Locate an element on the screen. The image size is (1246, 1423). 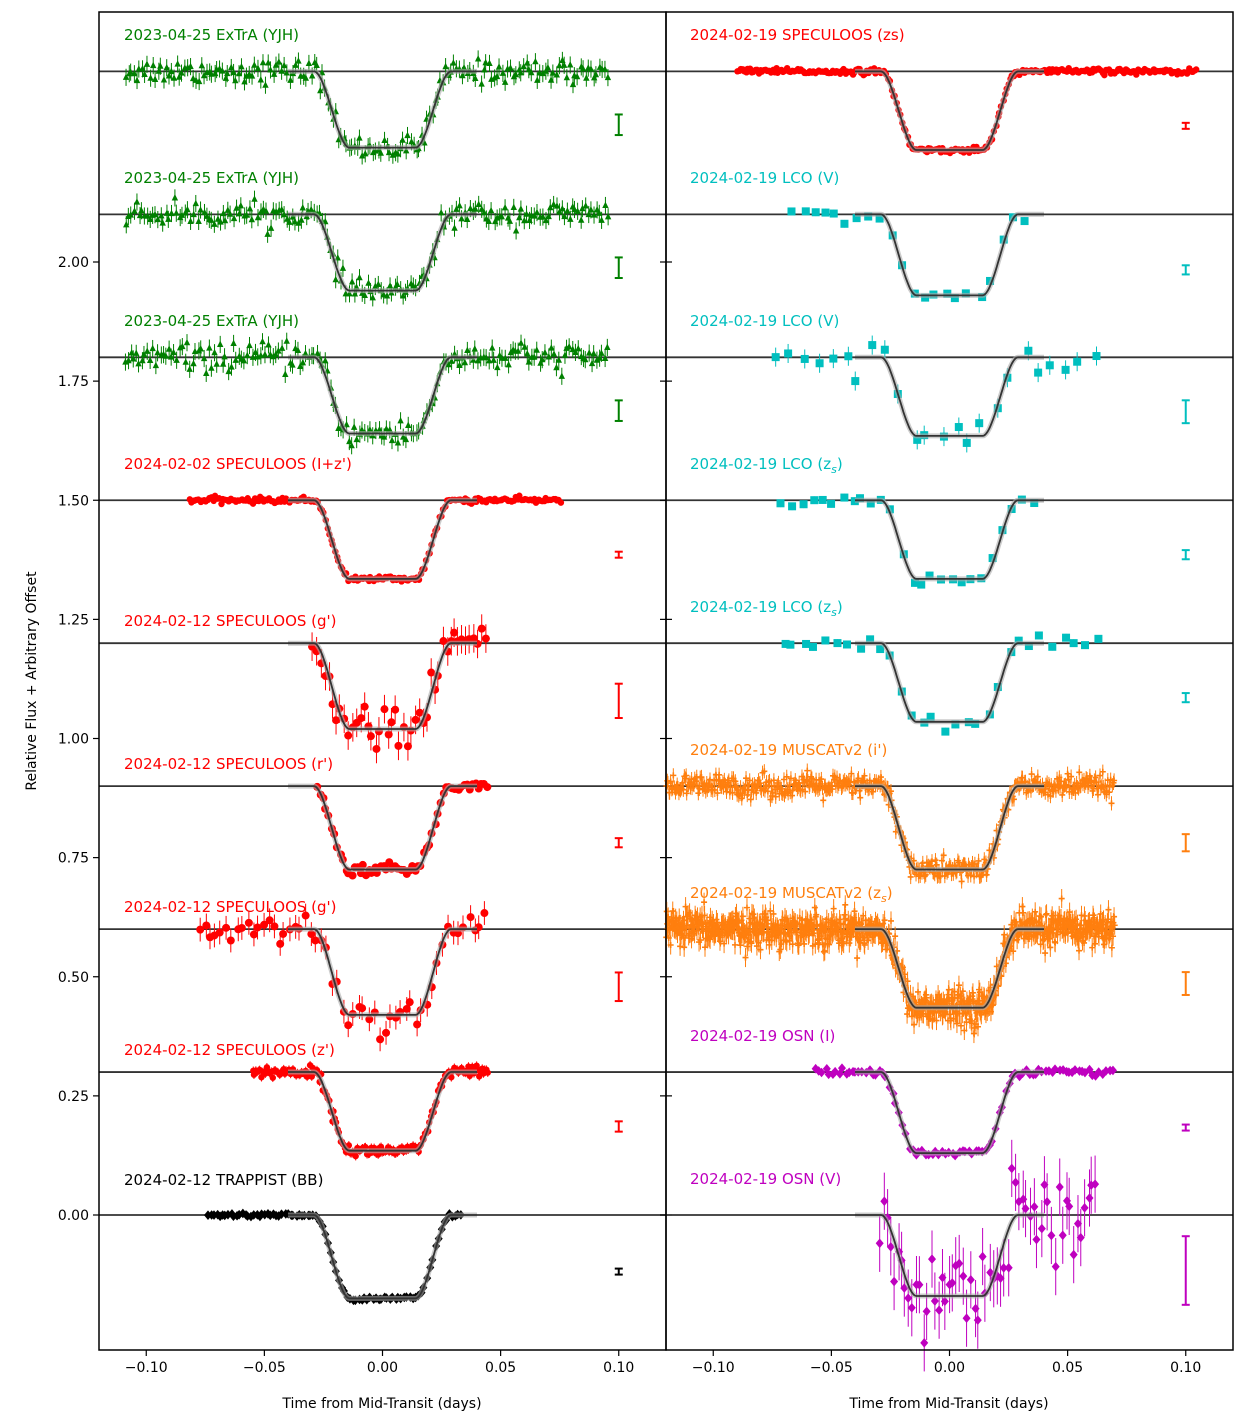
x-tick-label: −0.10 is located at coordinates (146, 1368).